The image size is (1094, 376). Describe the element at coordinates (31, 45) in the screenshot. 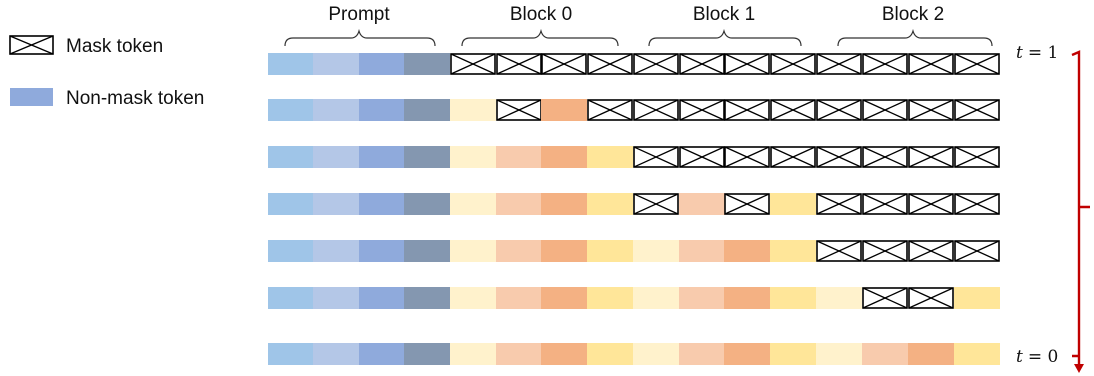

I see `mask-token-legend-icon` at that location.